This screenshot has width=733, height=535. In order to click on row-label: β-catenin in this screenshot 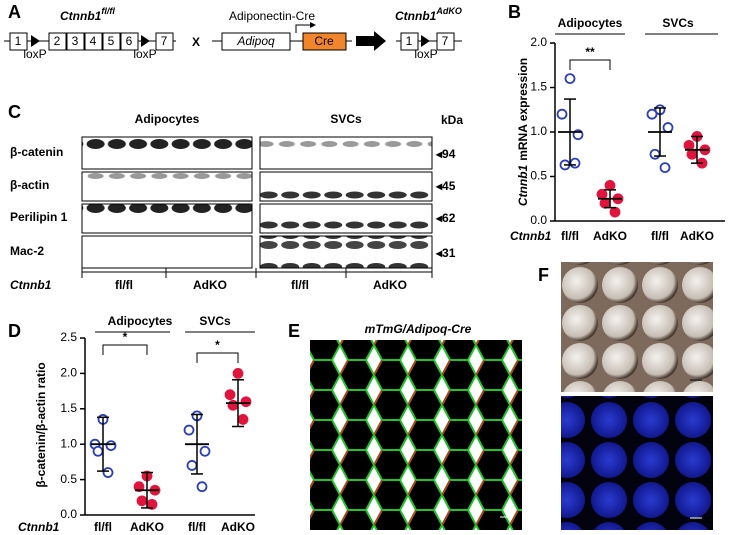, I will do `click(36, 152)`.